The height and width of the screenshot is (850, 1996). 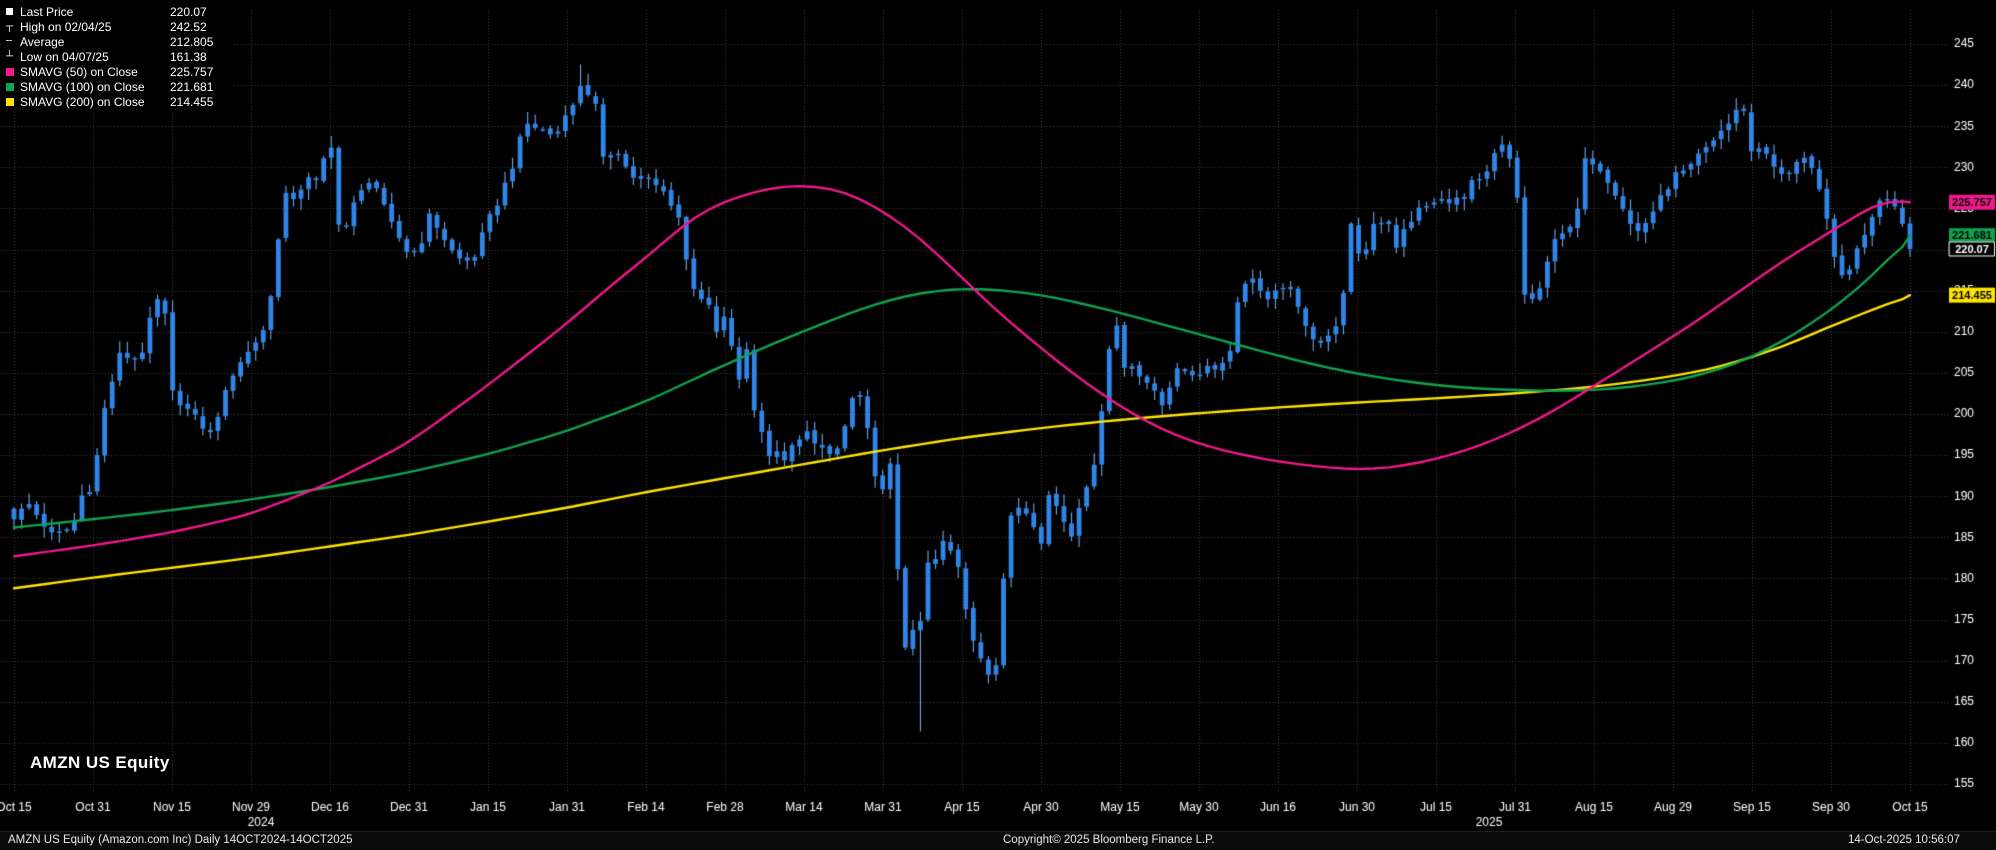 I want to click on legend-value: 242.52, so click(x=188, y=26).